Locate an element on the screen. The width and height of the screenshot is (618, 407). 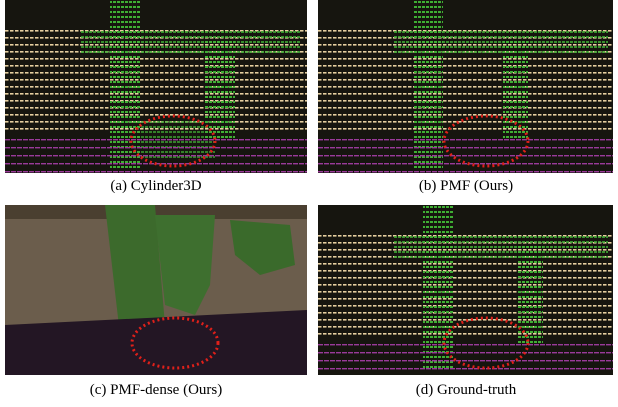
caption: (c) PMF-dense (Ours) is located at coordinates (156, 390).